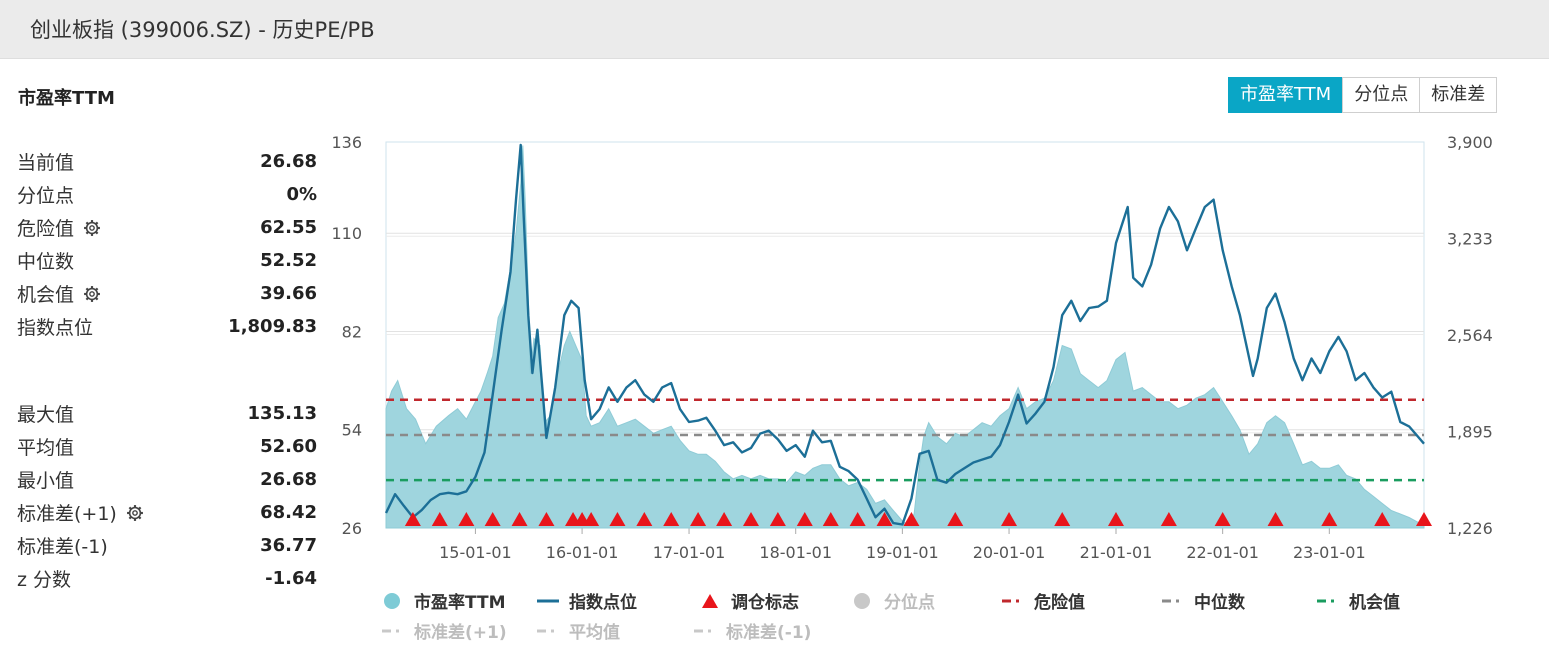  Describe the element at coordinates (1116, 552) in the screenshot. I see `x-tick-label: 21-01-01` at that location.